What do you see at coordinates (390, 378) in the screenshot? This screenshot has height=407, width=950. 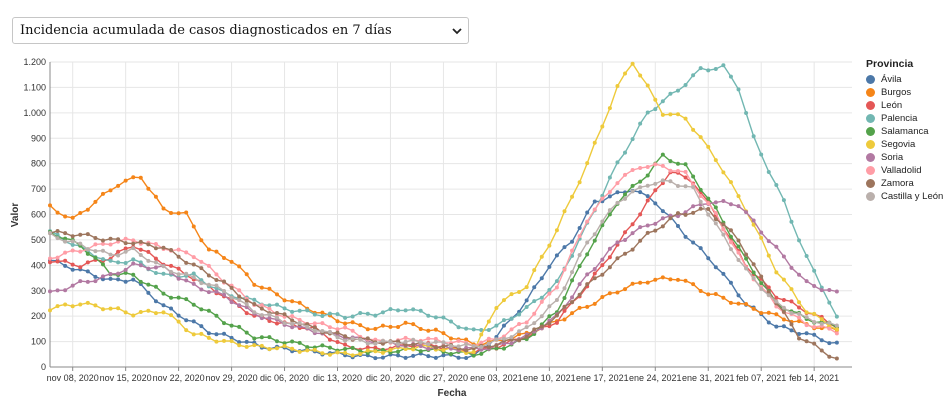 I see `x-tick-label: dic 20, 2020` at bounding box center [390, 378].